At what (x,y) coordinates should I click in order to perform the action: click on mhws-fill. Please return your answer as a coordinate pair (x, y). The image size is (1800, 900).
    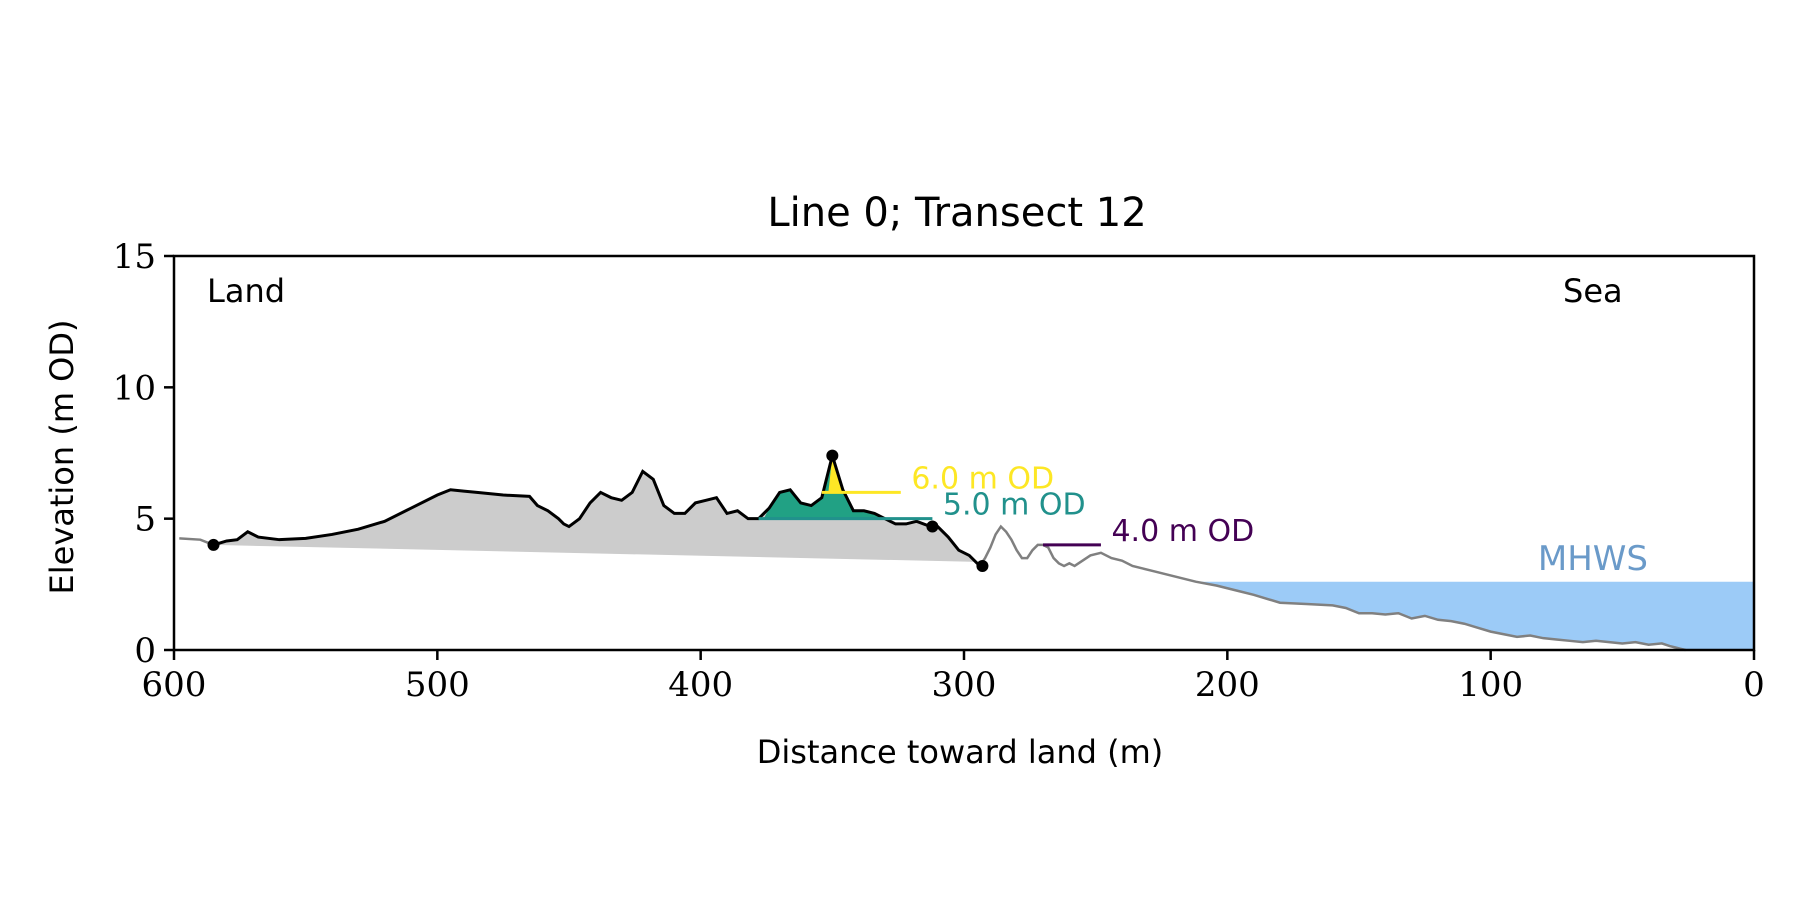
    Looking at the image, I should click on (1474, 615).